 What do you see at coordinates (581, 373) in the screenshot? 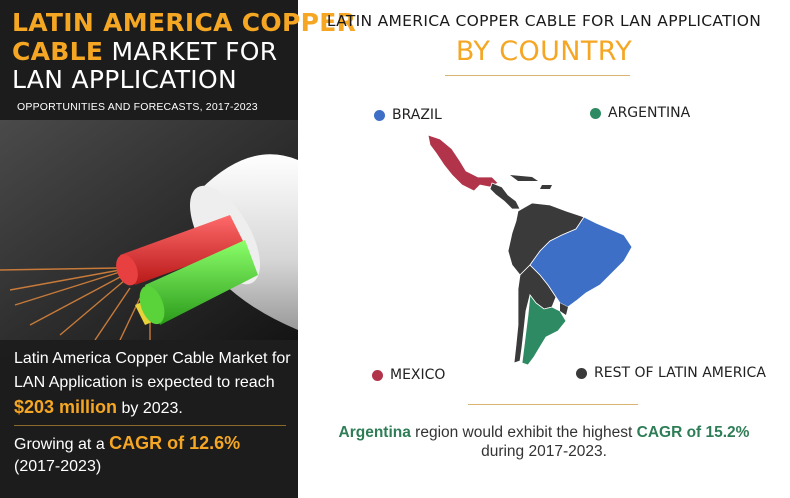
I see `legend-dot-rest` at bounding box center [581, 373].